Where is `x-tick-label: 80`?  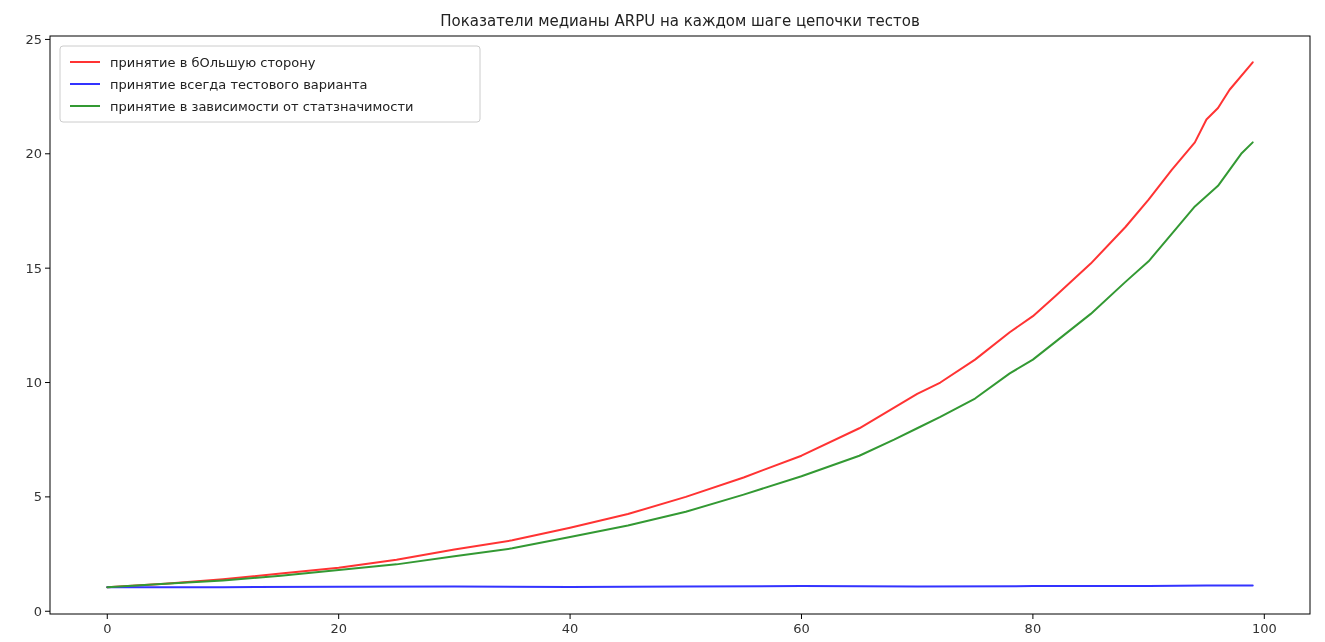 x-tick-label: 80 is located at coordinates (1033, 628).